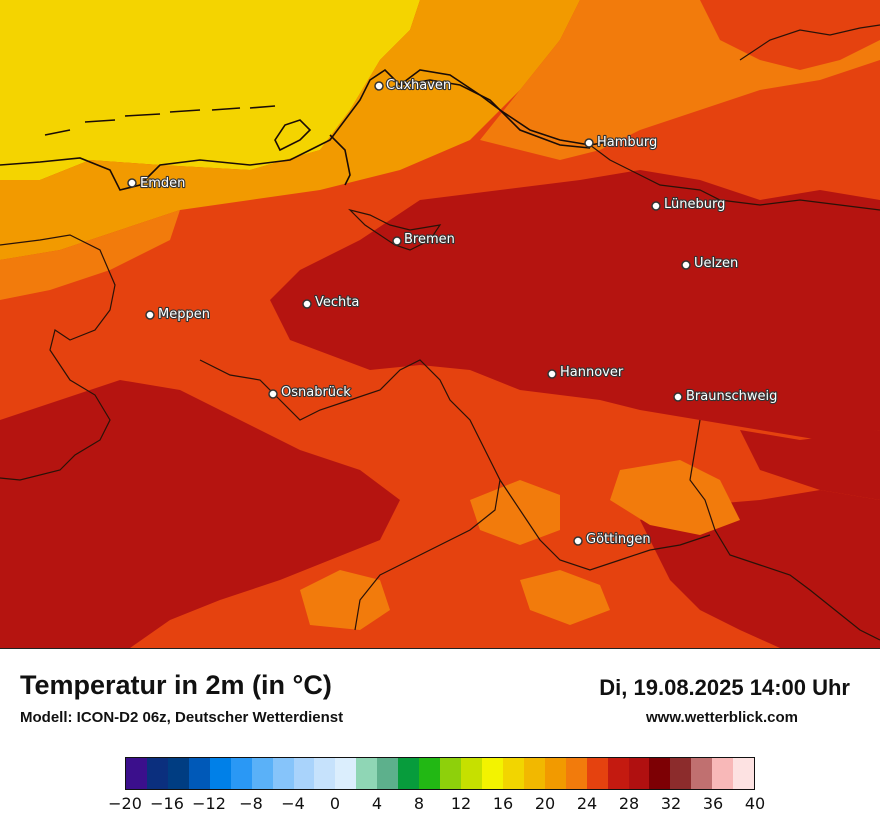  What do you see at coordinates (809, 42) in the screenshot?
I see `northeast-border` at bounding box center [809, 42].